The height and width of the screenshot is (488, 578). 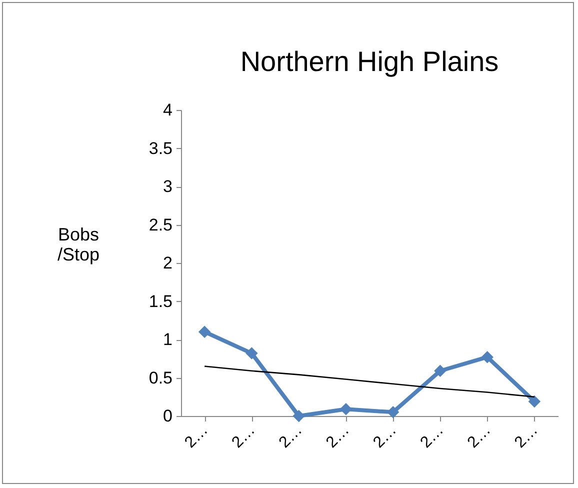 I want to click on y-tick-label: 2, so click(x=167, y=263).